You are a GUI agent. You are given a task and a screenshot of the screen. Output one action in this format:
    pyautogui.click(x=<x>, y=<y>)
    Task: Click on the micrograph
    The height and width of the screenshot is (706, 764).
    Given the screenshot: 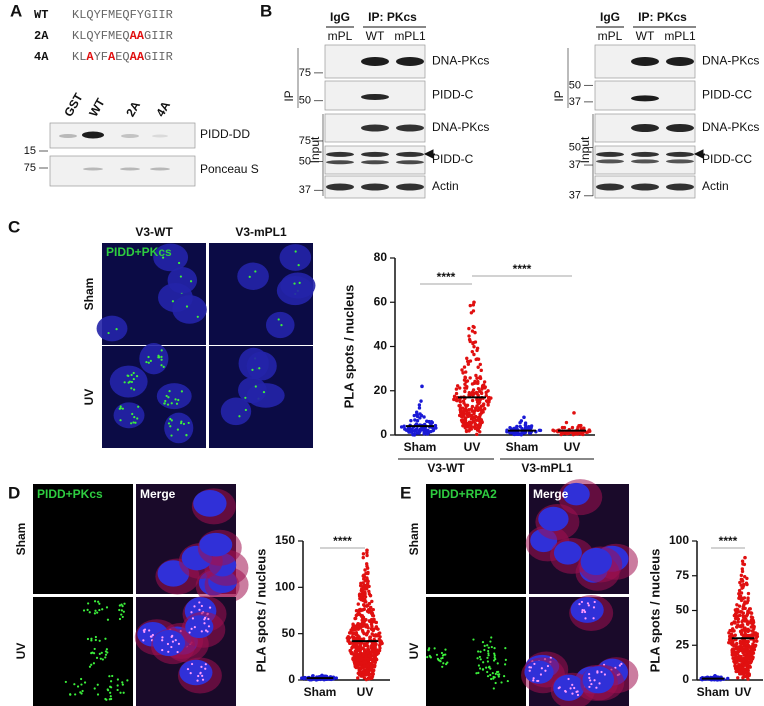 What is the action you would take?
    pyautogui.click(x=83, y=651)
    